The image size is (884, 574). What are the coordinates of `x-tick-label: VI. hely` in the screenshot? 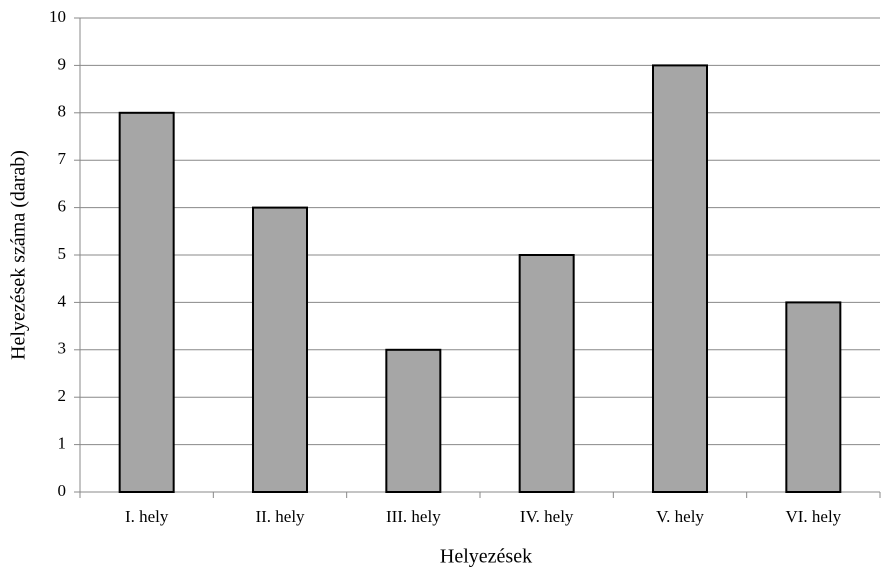 It's located at (813, 516).